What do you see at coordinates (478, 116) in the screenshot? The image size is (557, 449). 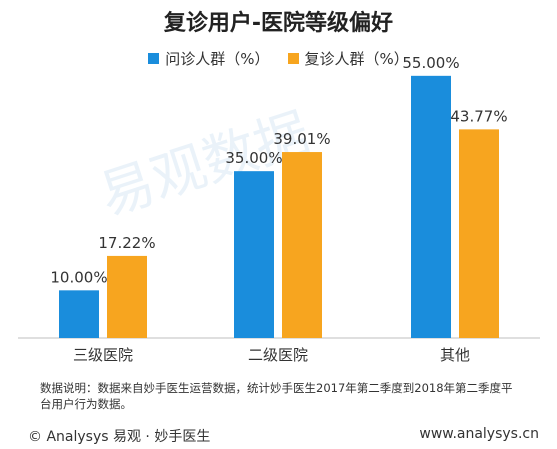 I see `data-label-revisit-2: 43.77%` at bounding box center [478, 116].